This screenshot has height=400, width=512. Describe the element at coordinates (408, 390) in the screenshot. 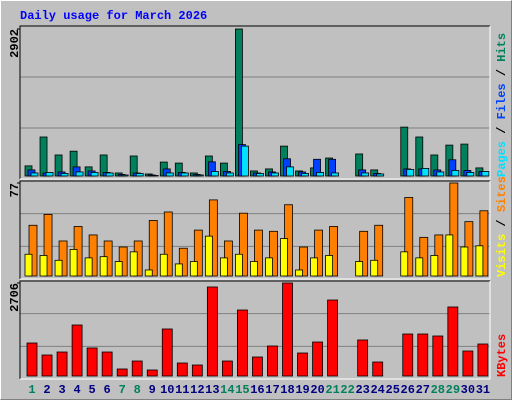

I see `x-tick-label: 26` at that location.